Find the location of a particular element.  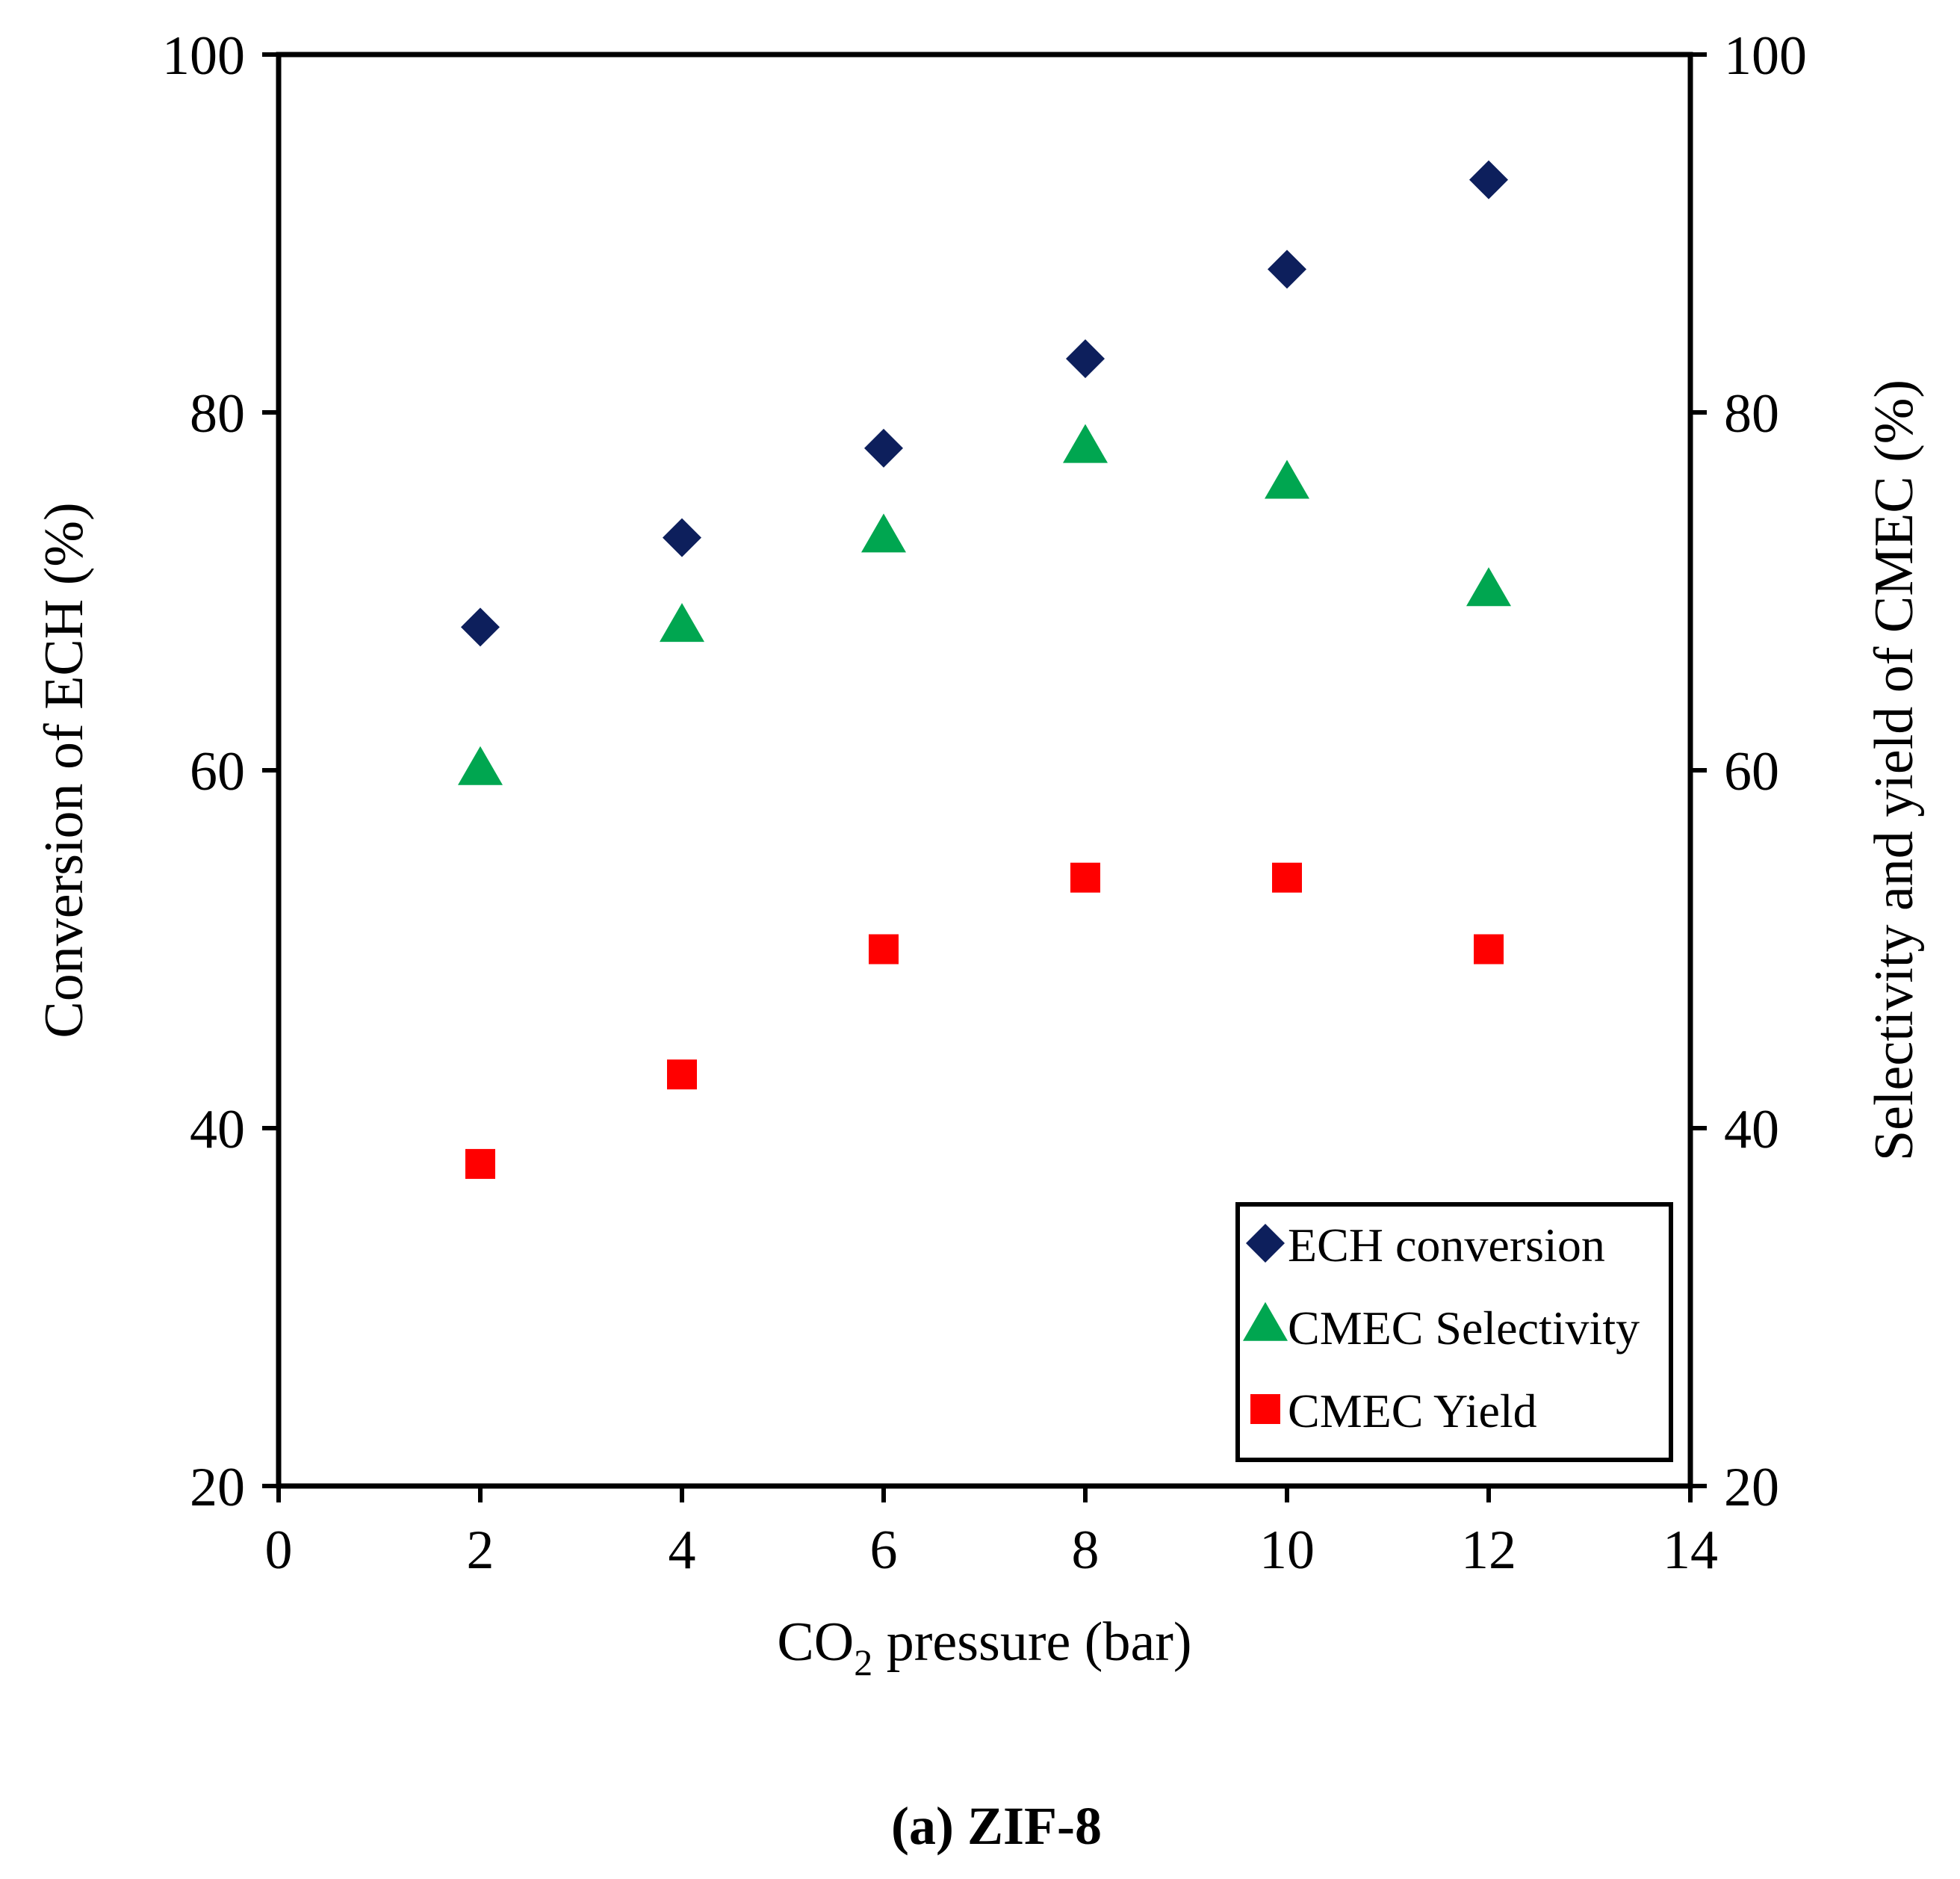

legend: ECH conversion CMEC Selectivity CMEC Yield is located at coordinates (1454, 1332).